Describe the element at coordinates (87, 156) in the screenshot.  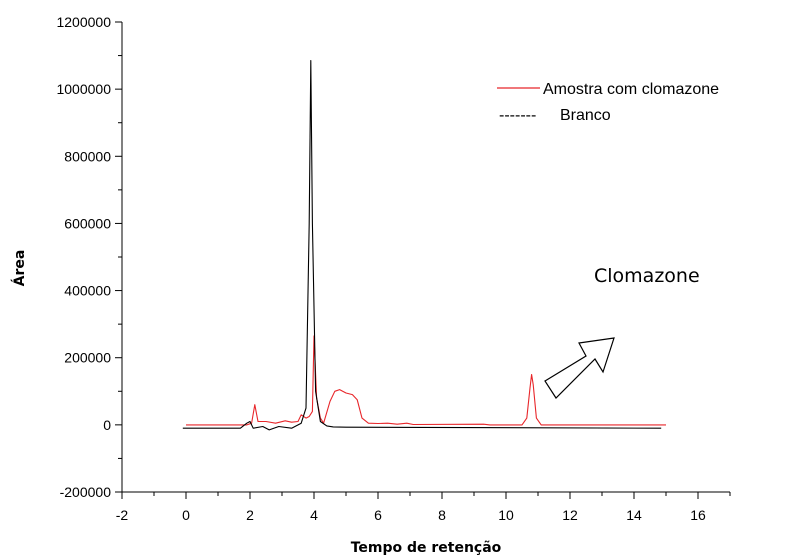
I see `y-tick-label: 800000` at that location.